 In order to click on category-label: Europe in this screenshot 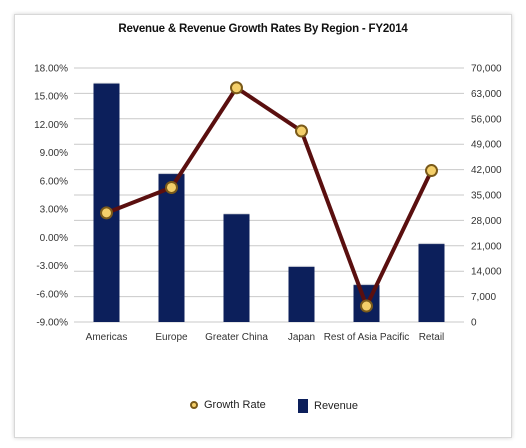, I will do `click(171, 337)`.